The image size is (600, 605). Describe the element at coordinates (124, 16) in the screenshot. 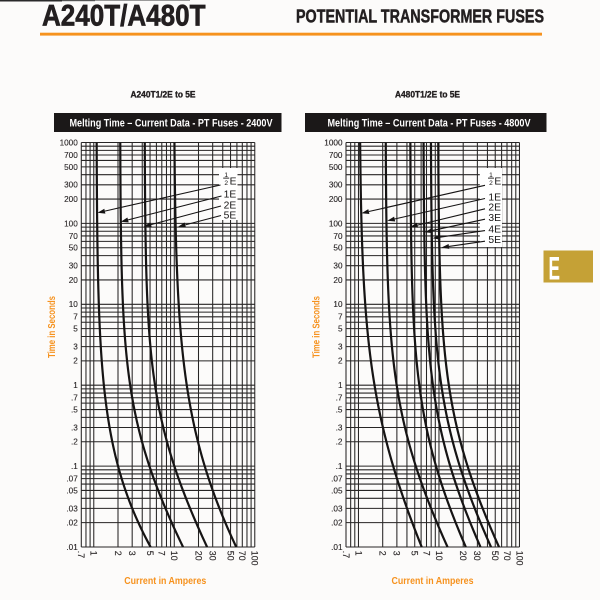

I see `svg-text: A240T/A480T` at that location.